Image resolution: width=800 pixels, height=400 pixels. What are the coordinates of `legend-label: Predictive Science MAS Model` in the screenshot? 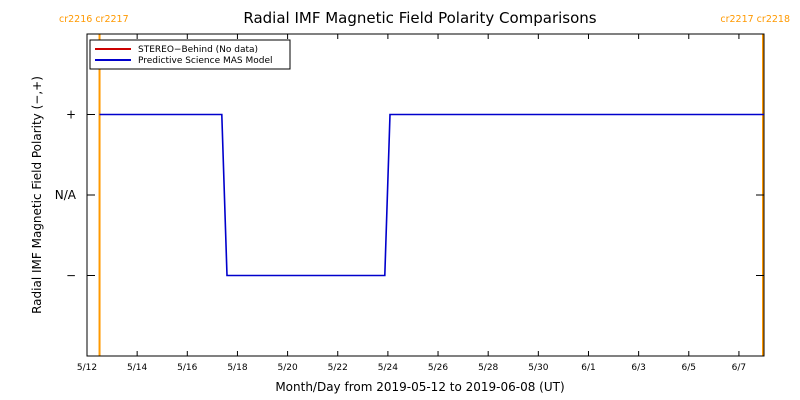 It's located at (205, 61).